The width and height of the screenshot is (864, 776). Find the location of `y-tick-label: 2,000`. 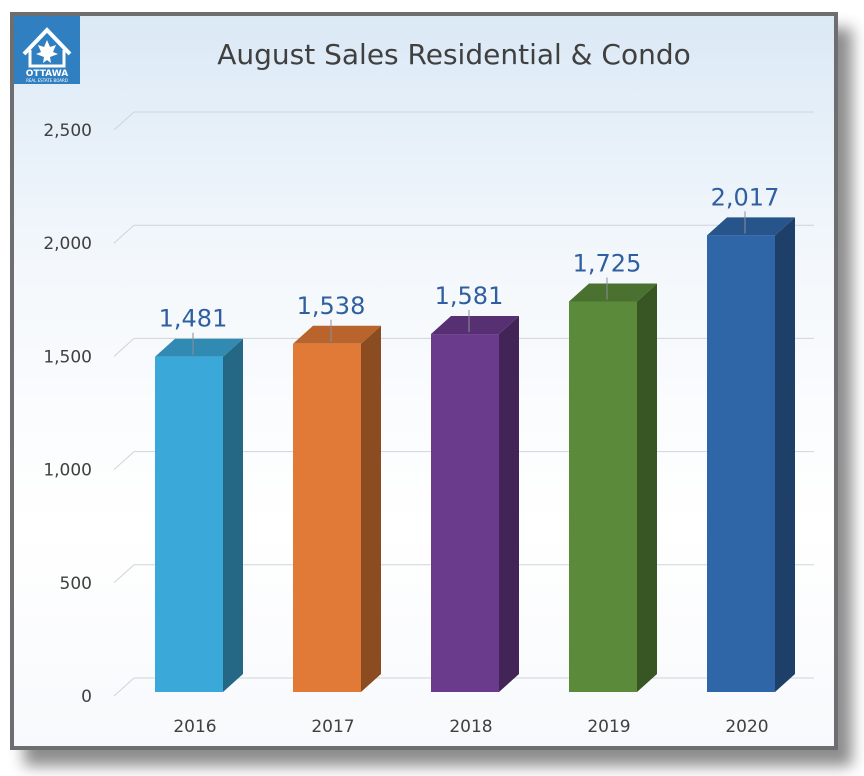

y-tick-label: 2,000 is located at coordinates (67, 244).